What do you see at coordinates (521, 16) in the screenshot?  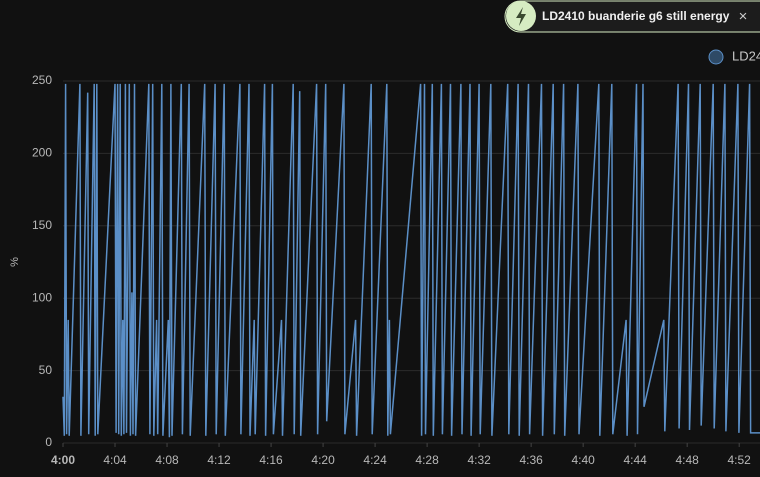 I see `chip-icon` at bounding box center [521, 16].